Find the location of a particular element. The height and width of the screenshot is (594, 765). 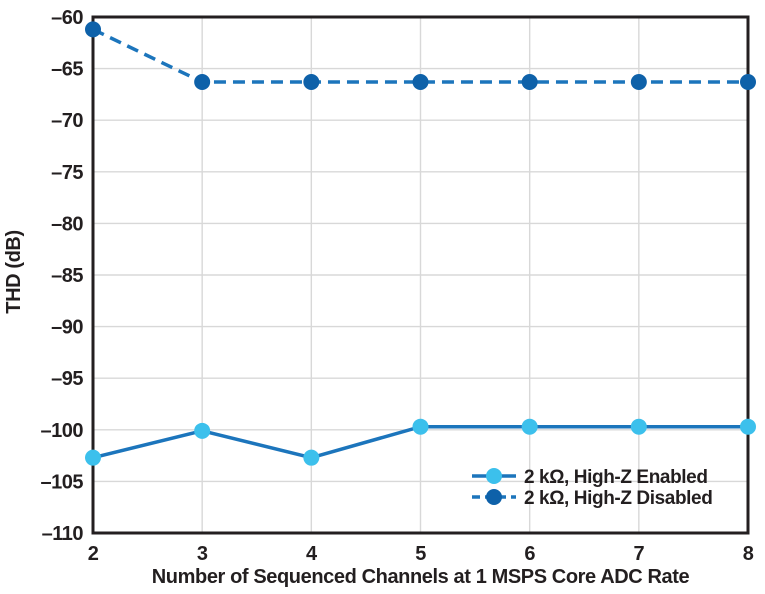

y-tick-label: –65 is located at coordinates (67, 70).